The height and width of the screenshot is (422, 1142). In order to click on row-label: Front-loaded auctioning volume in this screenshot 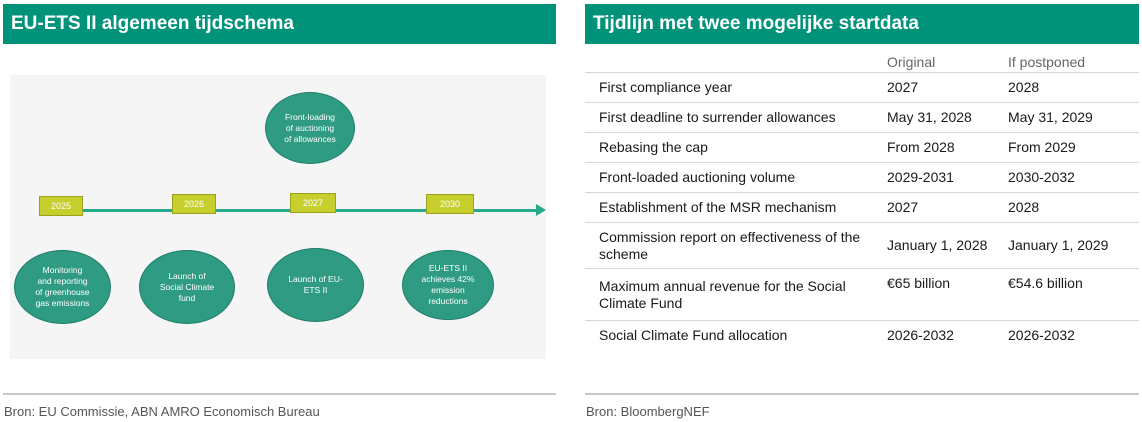, I will do `click(736, 177)`.